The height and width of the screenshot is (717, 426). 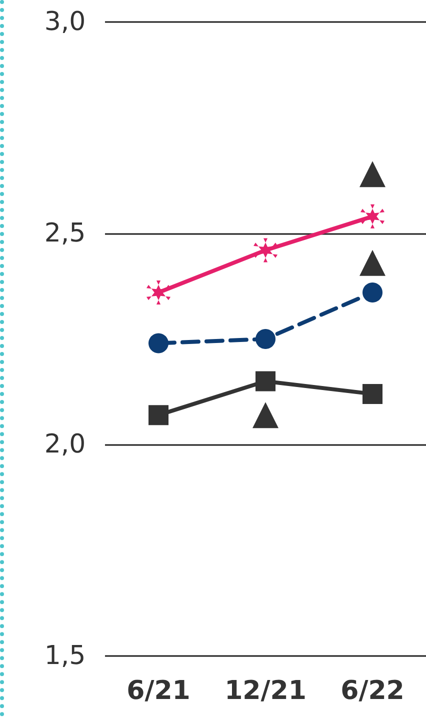 I want to click on x-tick-label: 6/22, so click(x=372, y=691).